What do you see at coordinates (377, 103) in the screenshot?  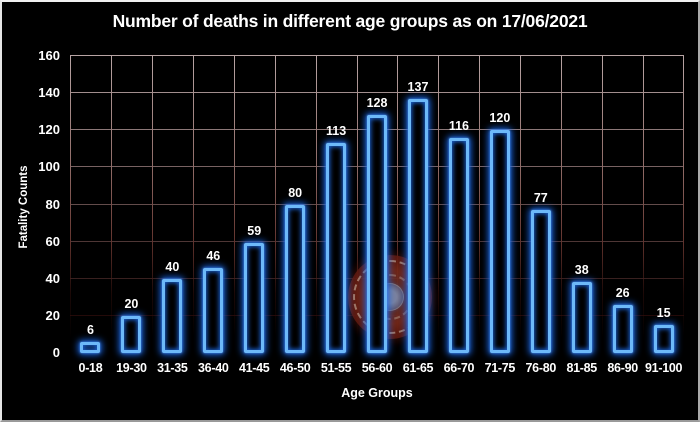 I see `bar-value-label-56-60: 128` at bounding box center [377, 103].